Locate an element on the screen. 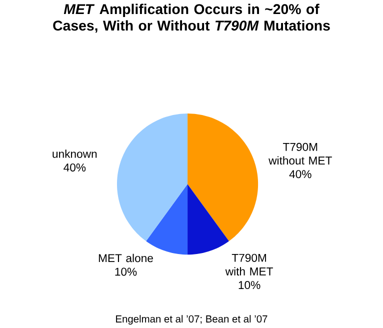  slice-label: T790M with MET is located at coordinates (249, 265).